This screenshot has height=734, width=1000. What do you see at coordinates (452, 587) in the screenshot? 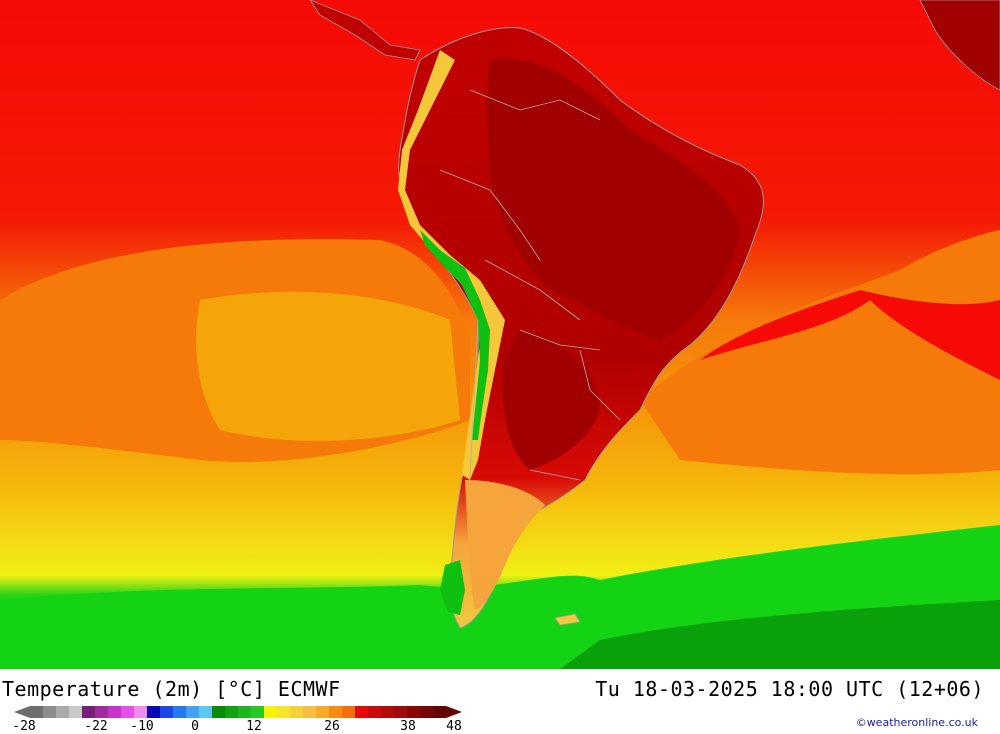
I see `patagonia-andes-green` at bounding box center [452, 587].